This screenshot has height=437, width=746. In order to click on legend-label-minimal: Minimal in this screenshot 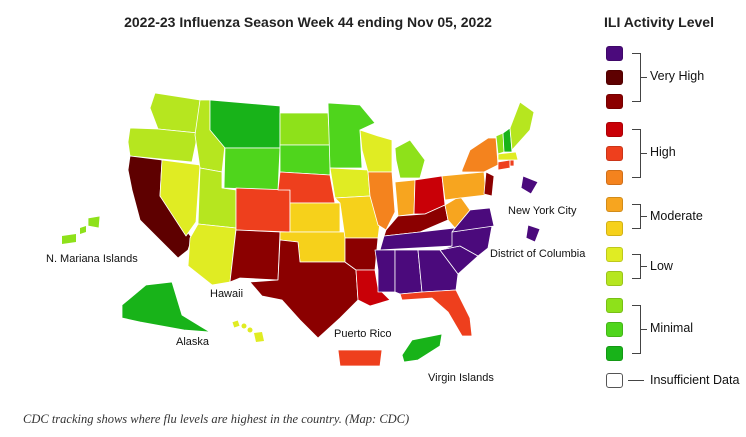, I will do `click(672, 328)`.